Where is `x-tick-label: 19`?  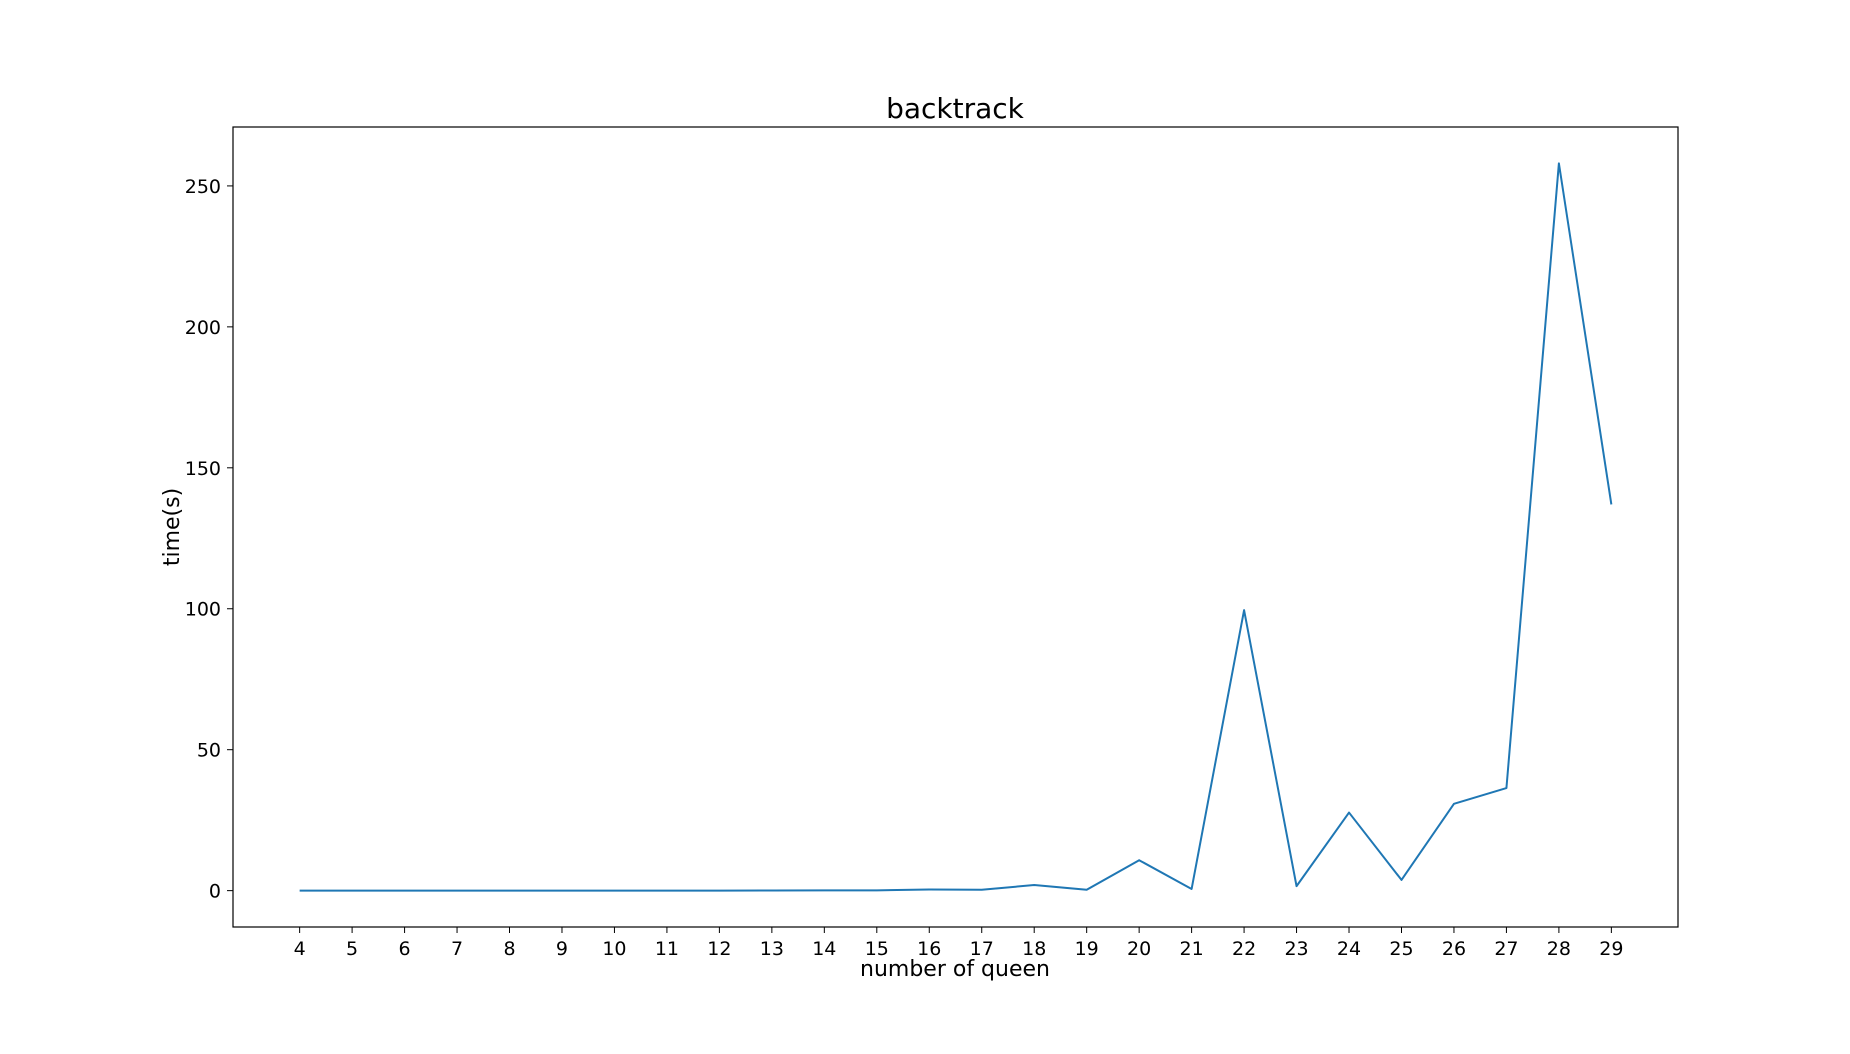
x-tick-label: 19 is located at coordinates (1087, 949).